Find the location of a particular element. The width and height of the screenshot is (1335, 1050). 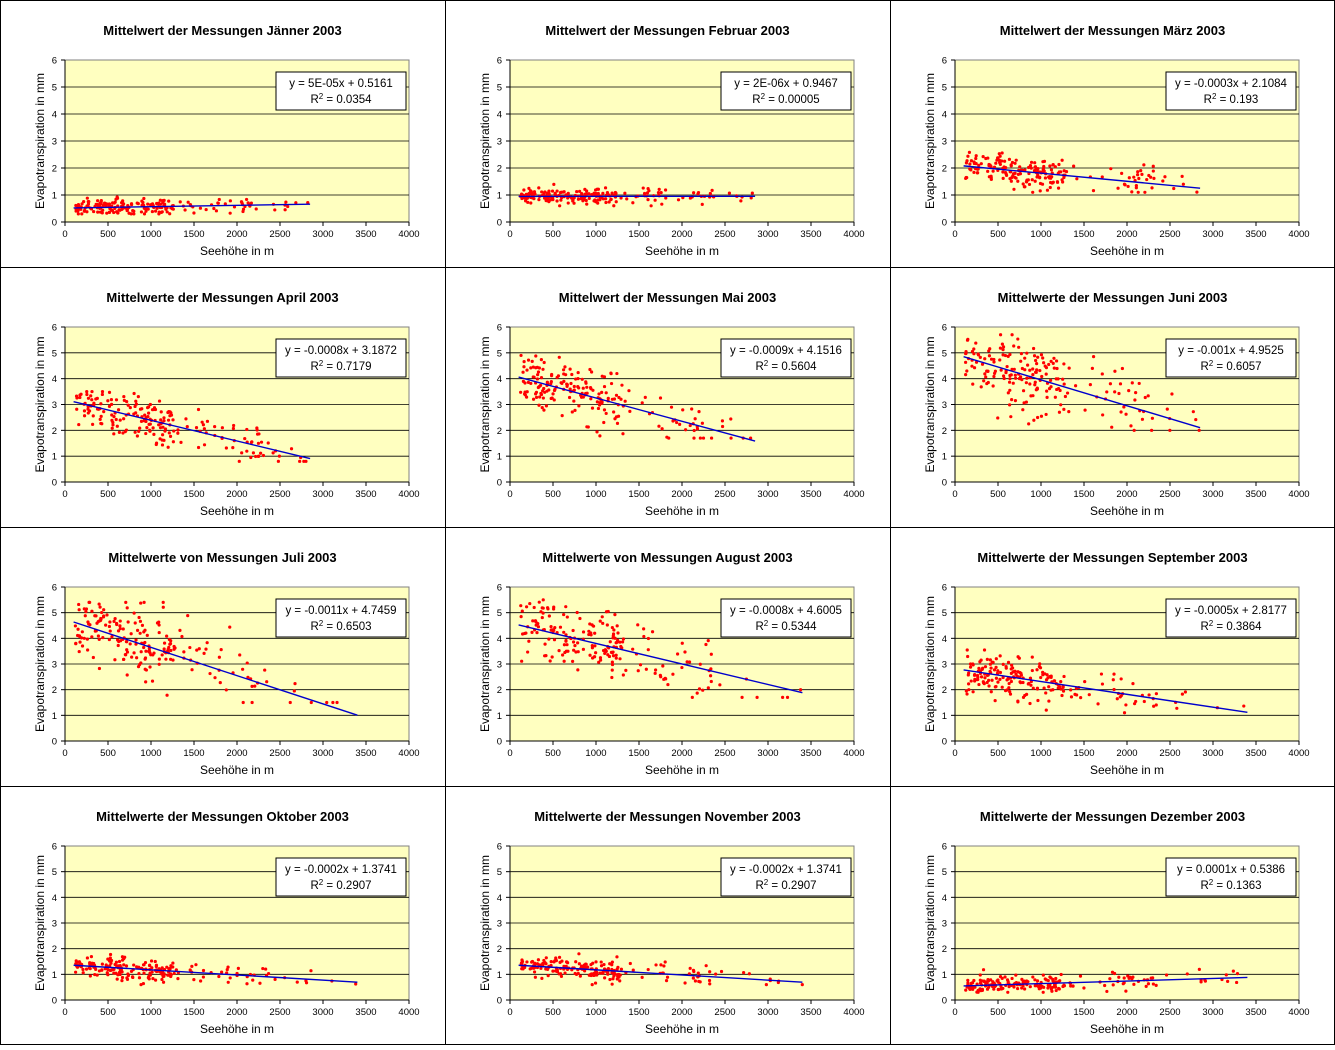

x-tick-label: 0 is located at coordinates (954, 753).